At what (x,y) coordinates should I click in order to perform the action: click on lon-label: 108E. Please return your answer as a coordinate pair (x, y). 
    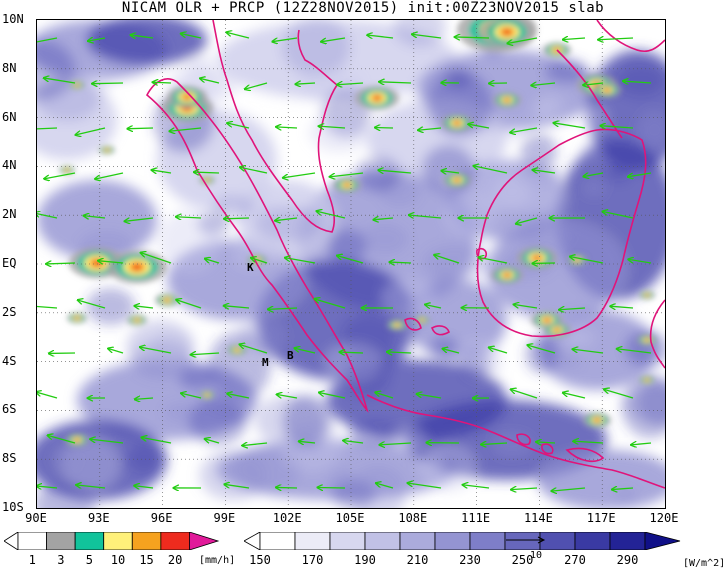
    Looking at the image, I should click on (413, 518).